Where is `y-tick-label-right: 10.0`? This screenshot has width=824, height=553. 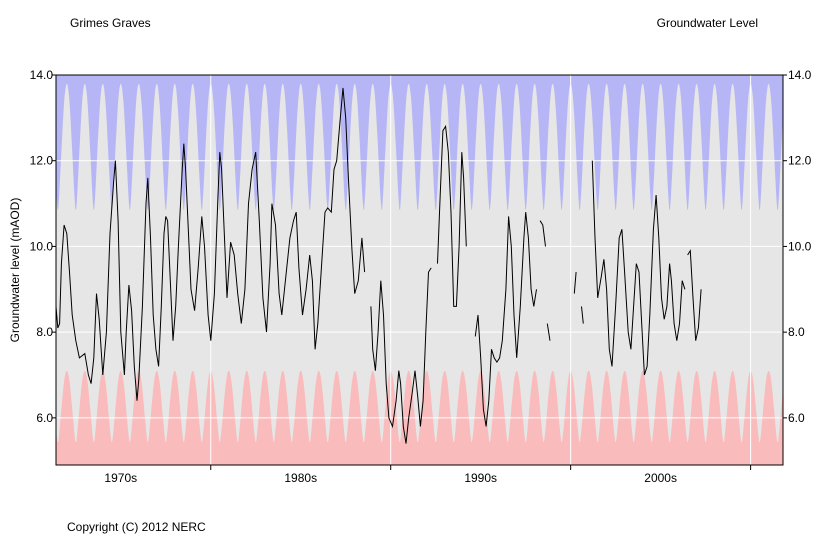
y-tick-label-right: 10.0 is located at coordinates (800, 246).